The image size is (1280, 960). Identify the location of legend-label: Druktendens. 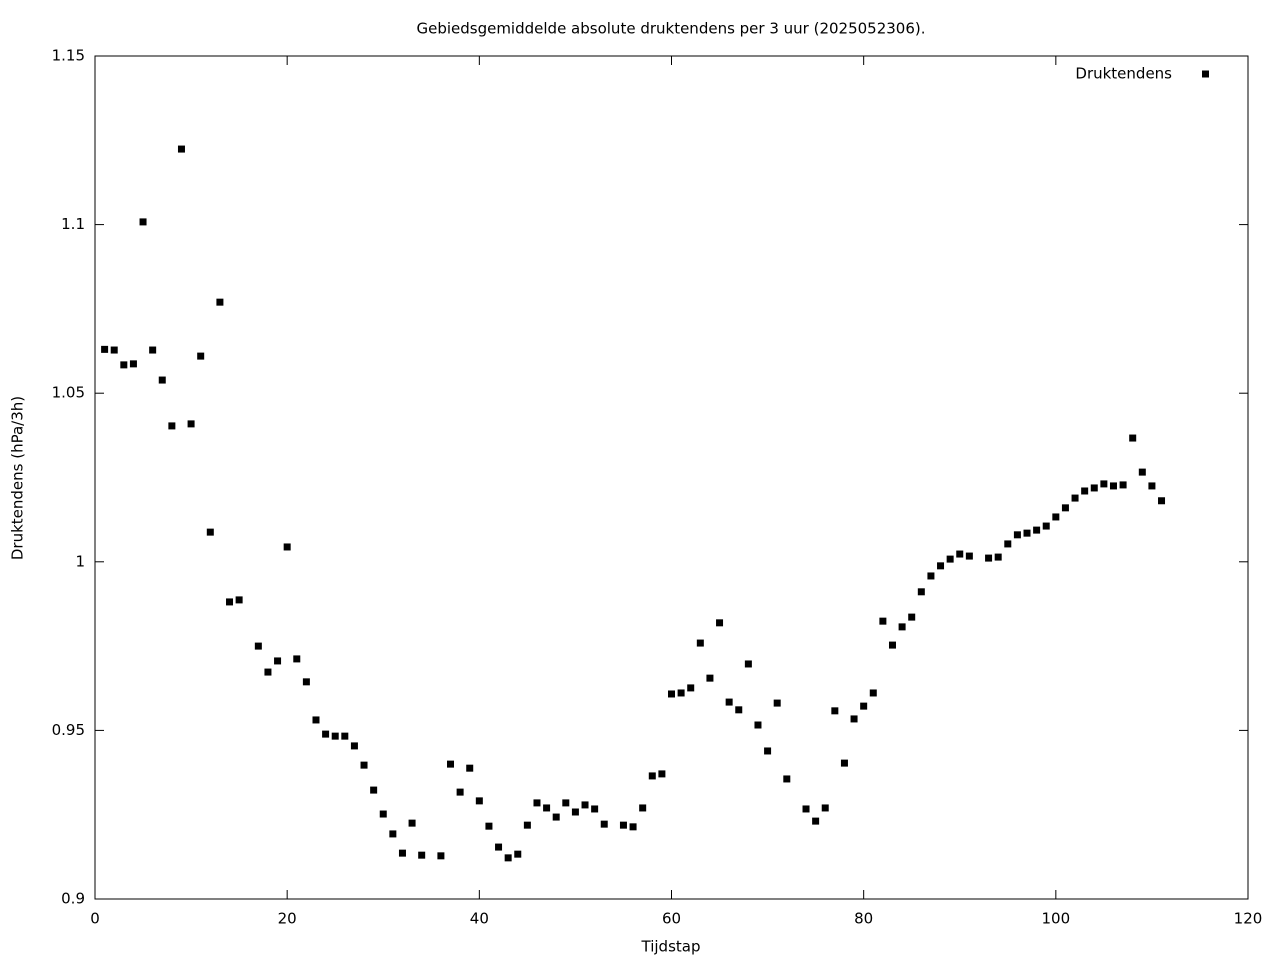
(1123, 74).